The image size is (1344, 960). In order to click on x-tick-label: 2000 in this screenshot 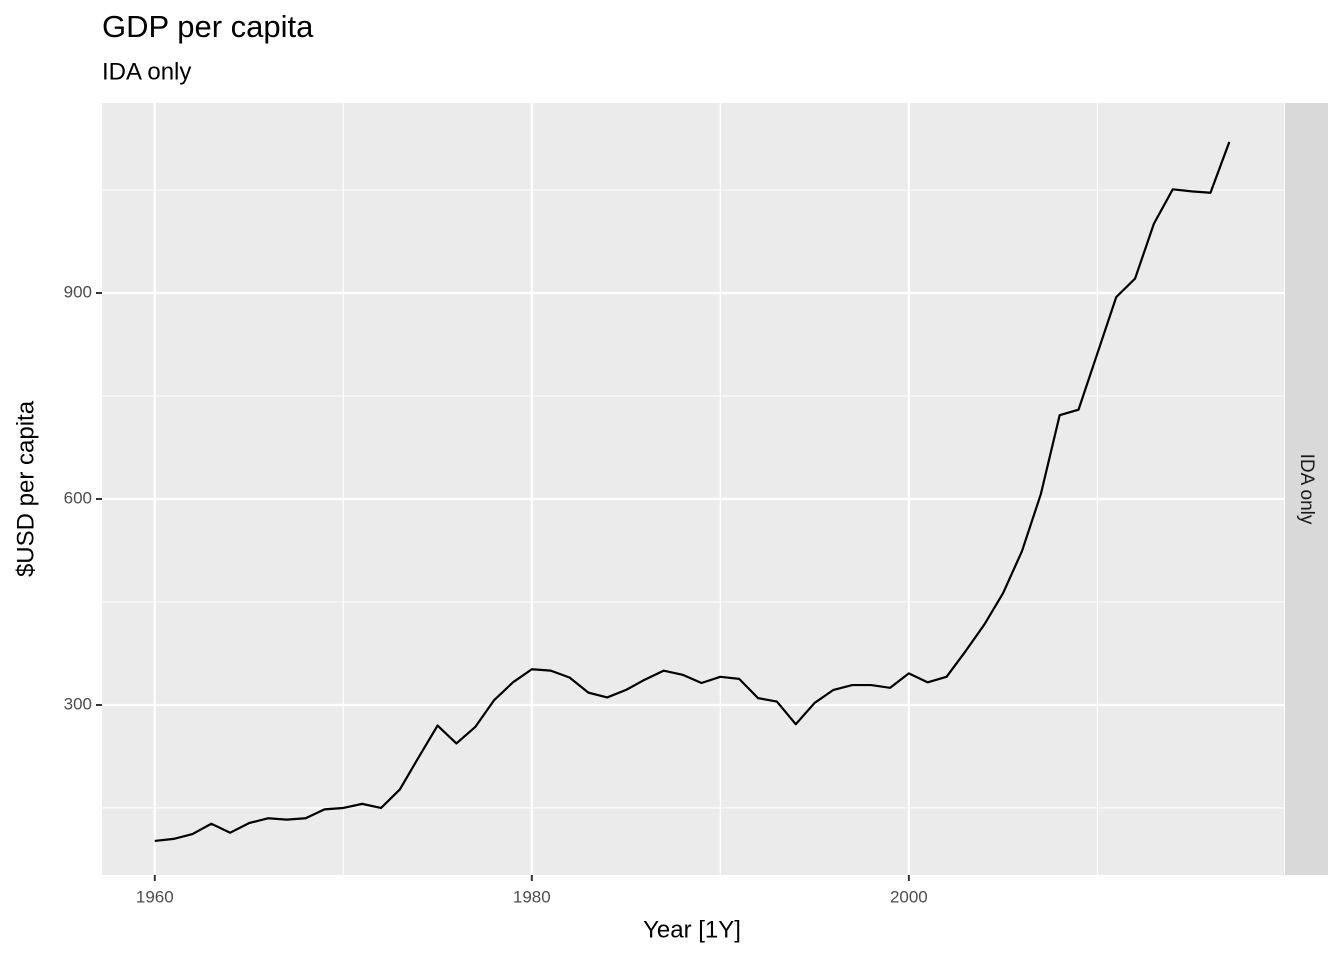, I will do `click(909, 896)`.